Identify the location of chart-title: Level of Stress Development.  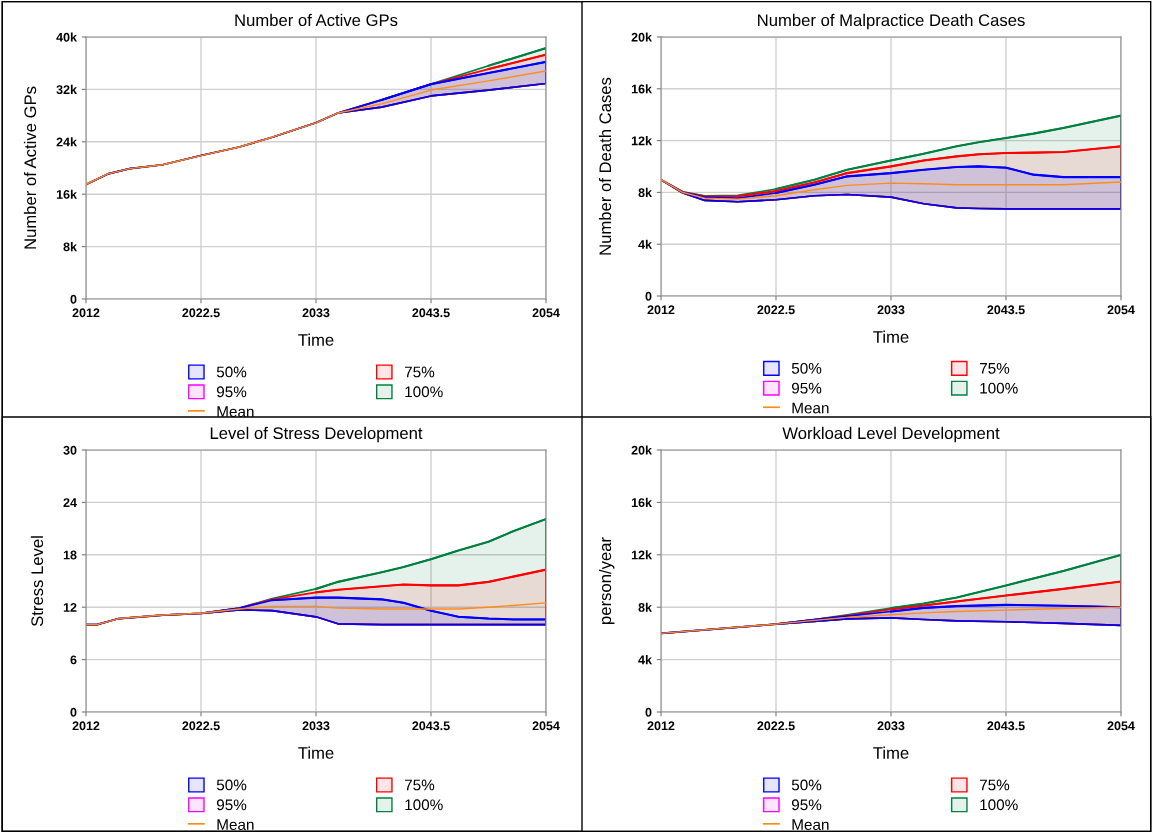
(316, 434).